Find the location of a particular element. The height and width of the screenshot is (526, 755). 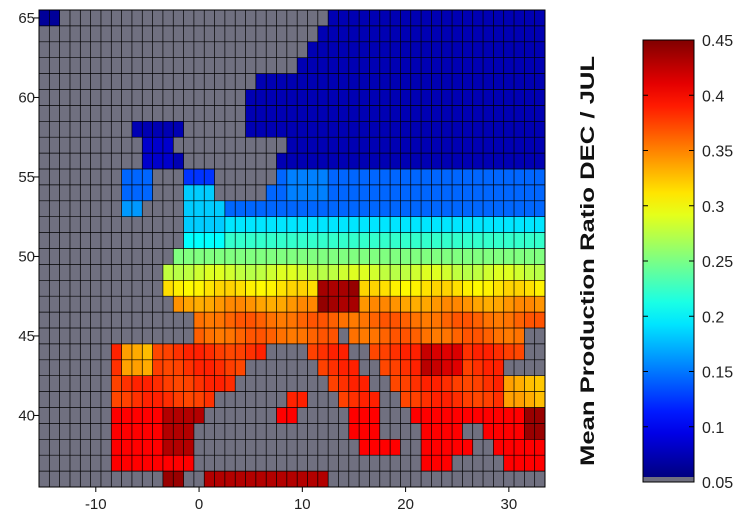

y-tick-label: 40 is located at coordinates (26, 415).